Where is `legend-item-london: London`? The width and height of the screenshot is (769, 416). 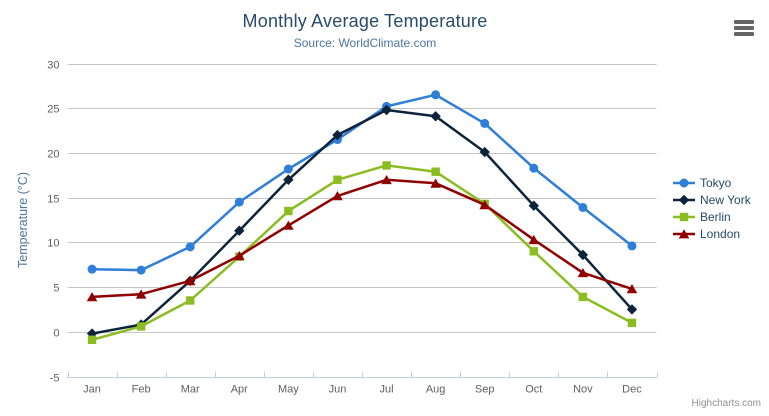
legend-item-london: London is located at coordinates (712, 233).